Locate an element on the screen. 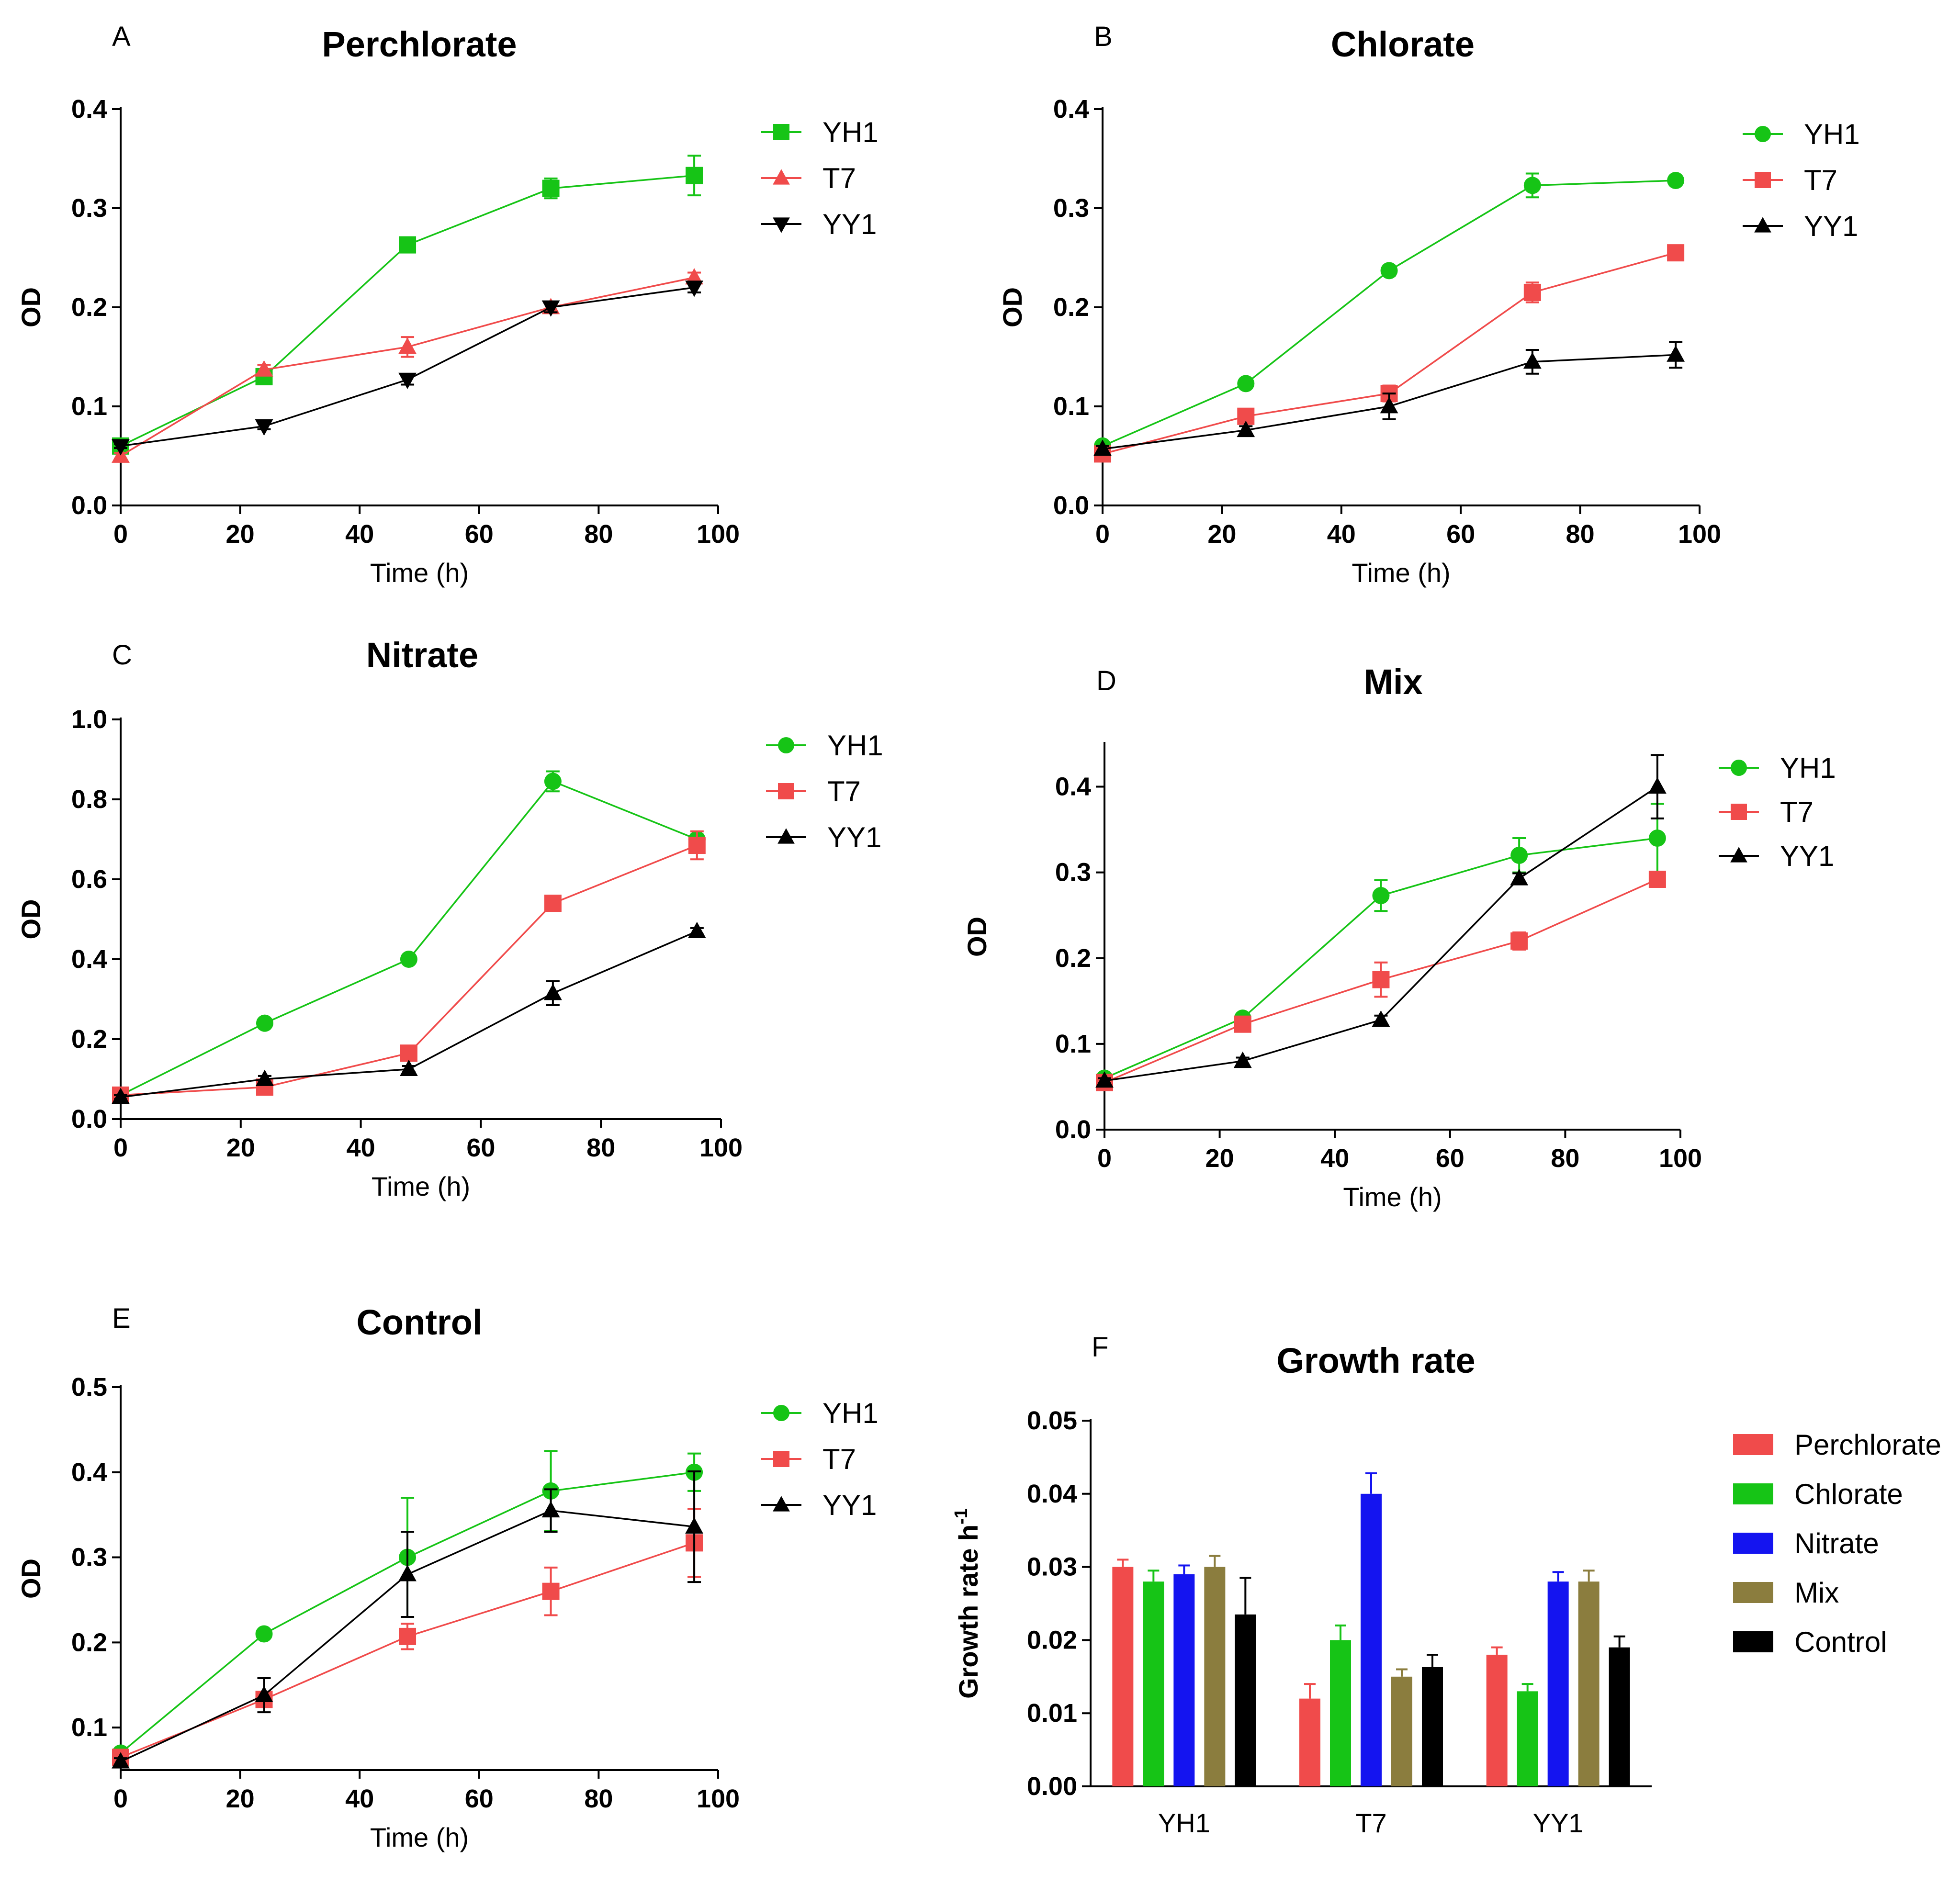 This screenshot has height=1884, width=1960. legend-label: YY1 is located at coordinates (1831, 226).